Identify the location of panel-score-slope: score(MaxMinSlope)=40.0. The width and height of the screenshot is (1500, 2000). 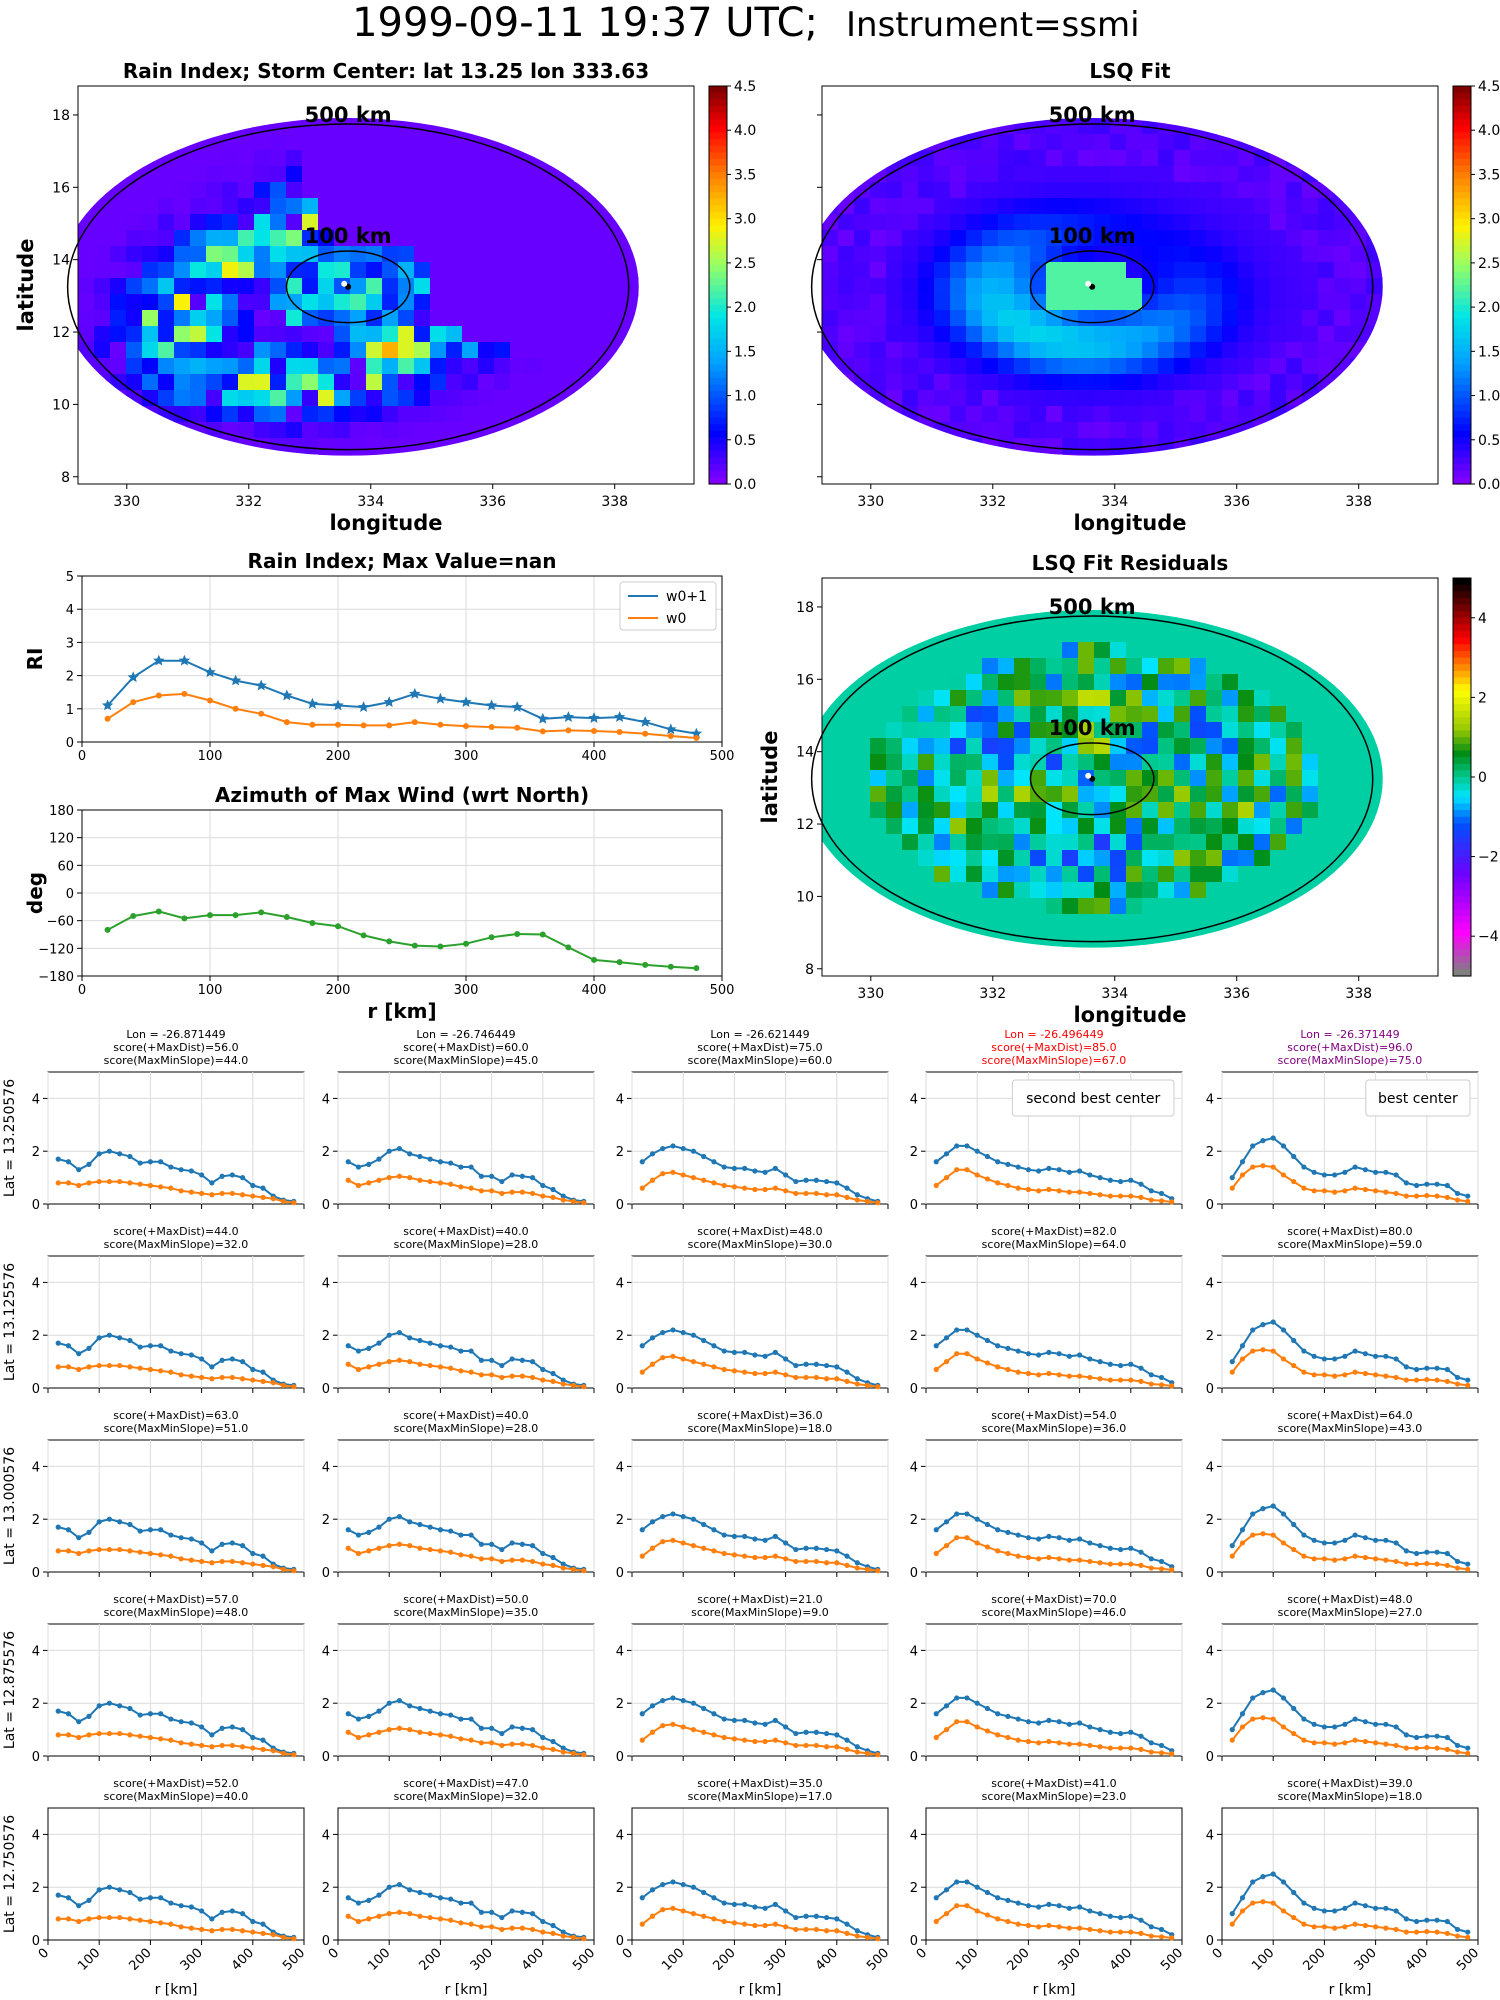
(176, 1796).